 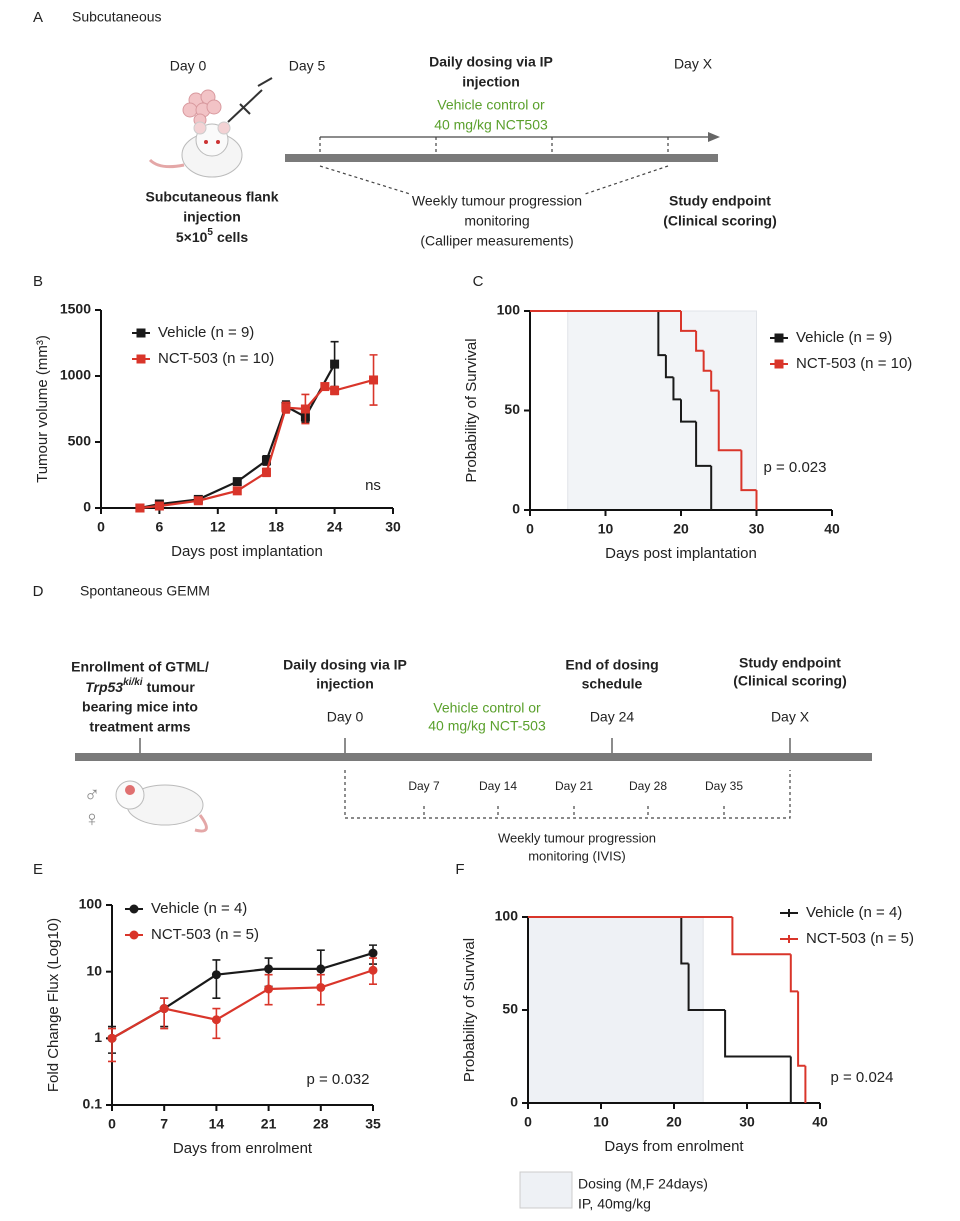 What do you see at coordinates (494, 166) in the screenshot?
I see `dashes` at bounding box center [494, 166].